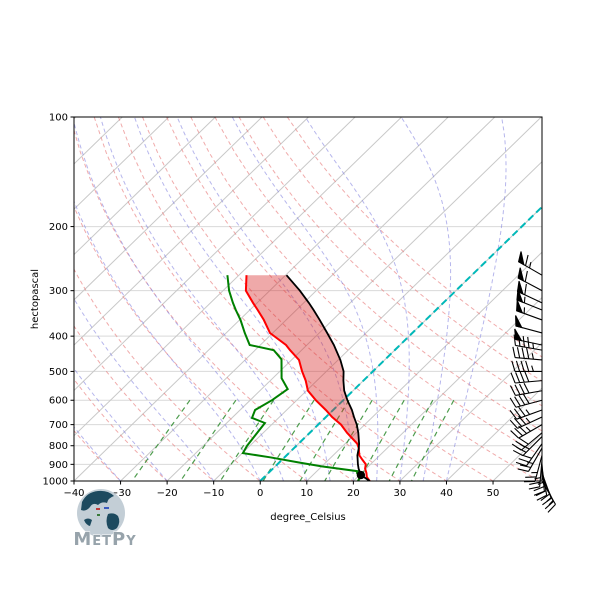 This screenshot has height=604, width=600. Describe the element at coordinates (493, 493) in the screenshot. I see `x-tick-label: 50` at that location.